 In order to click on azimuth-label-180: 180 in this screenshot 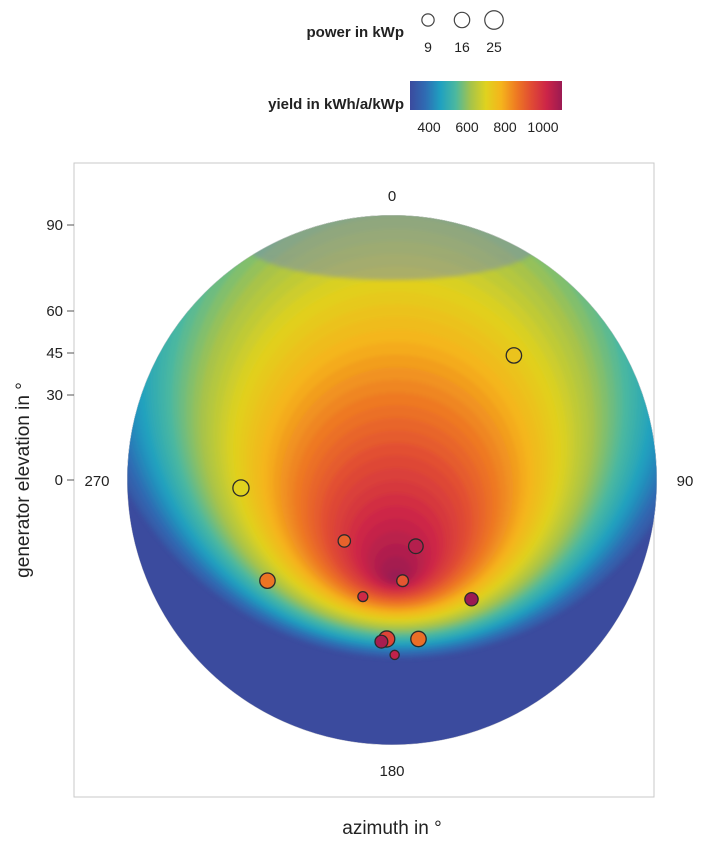, I will do `click(391, 771)`.